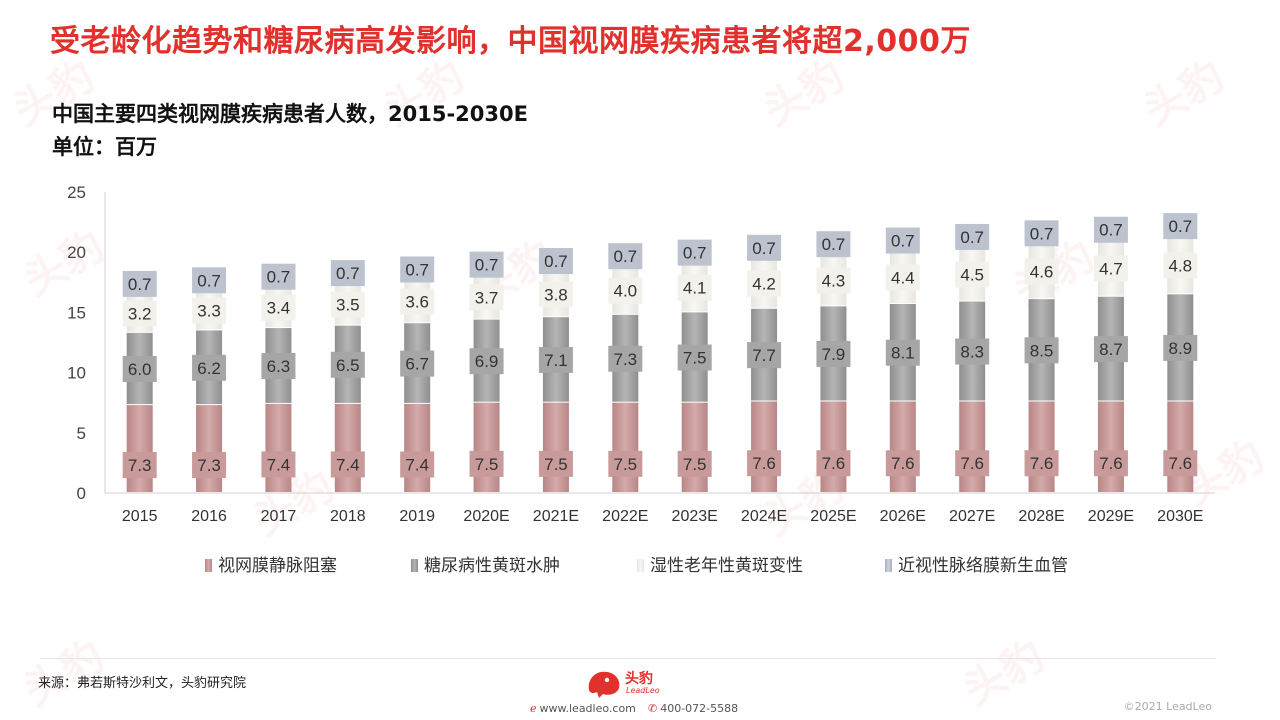 The width and height of the screenshot is (1280, 720). Describe the element at coordinates (764, 284) in the screenshot. I see `data-label: 4.2` at that location.